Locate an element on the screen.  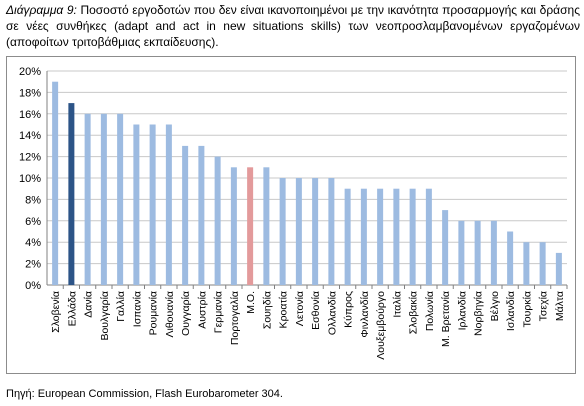
x-tick-label: Νορβηγία is located at coordinates (479, 313).